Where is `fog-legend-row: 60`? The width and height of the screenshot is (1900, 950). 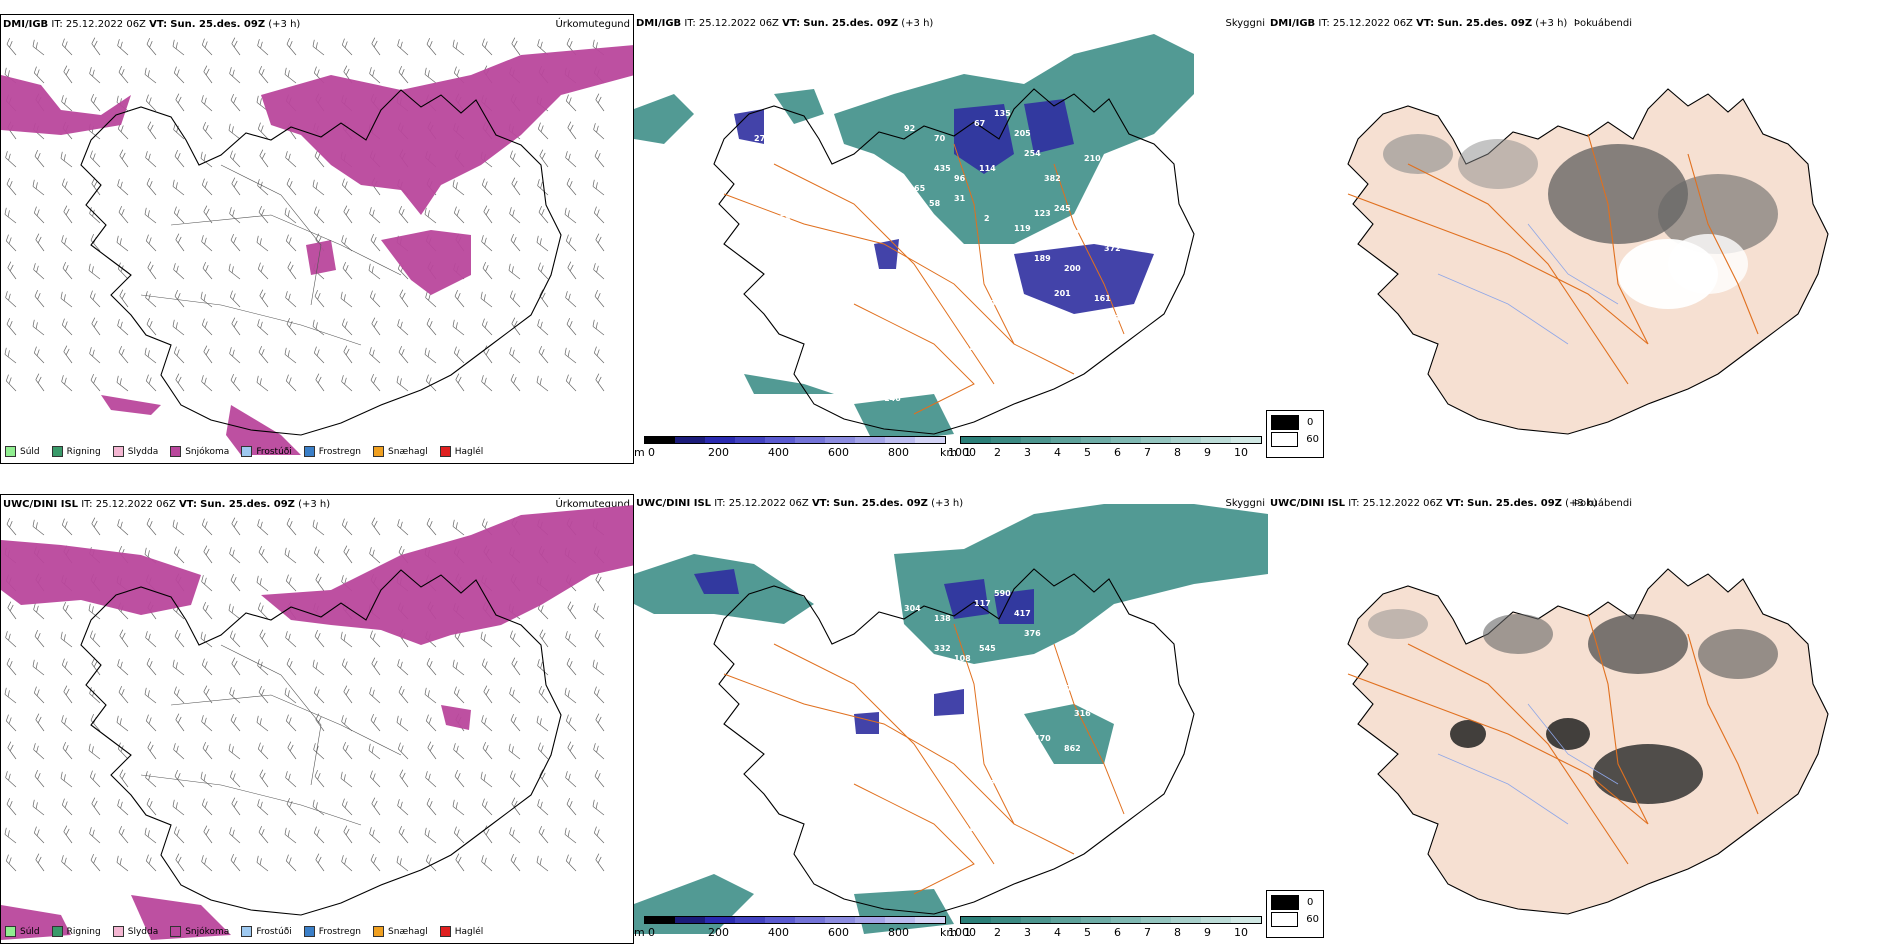
fog-legend-row: 60 is located at coordinates (1295, 919).